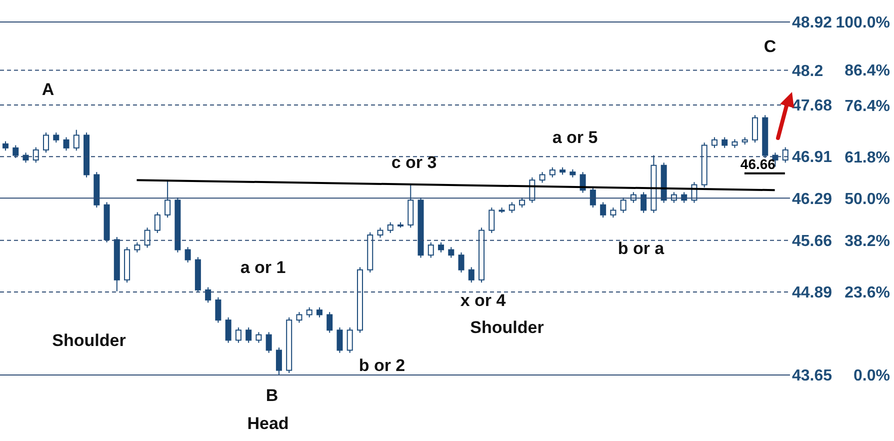 Image resolution: width=894 pixels, height=441 pixels. What do you see at coordinates (575, 138) in the screenshot?
I see `annotation: a or 5` at bounding box center [575, 138].